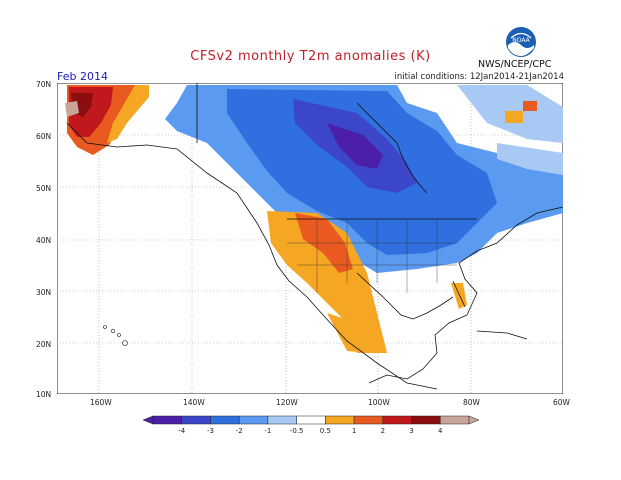 The height and width of the screenshot is (480, 621). Describe the element at coordinates (239, 431) in the screenshot. I see `legend-label: -2` at that location.